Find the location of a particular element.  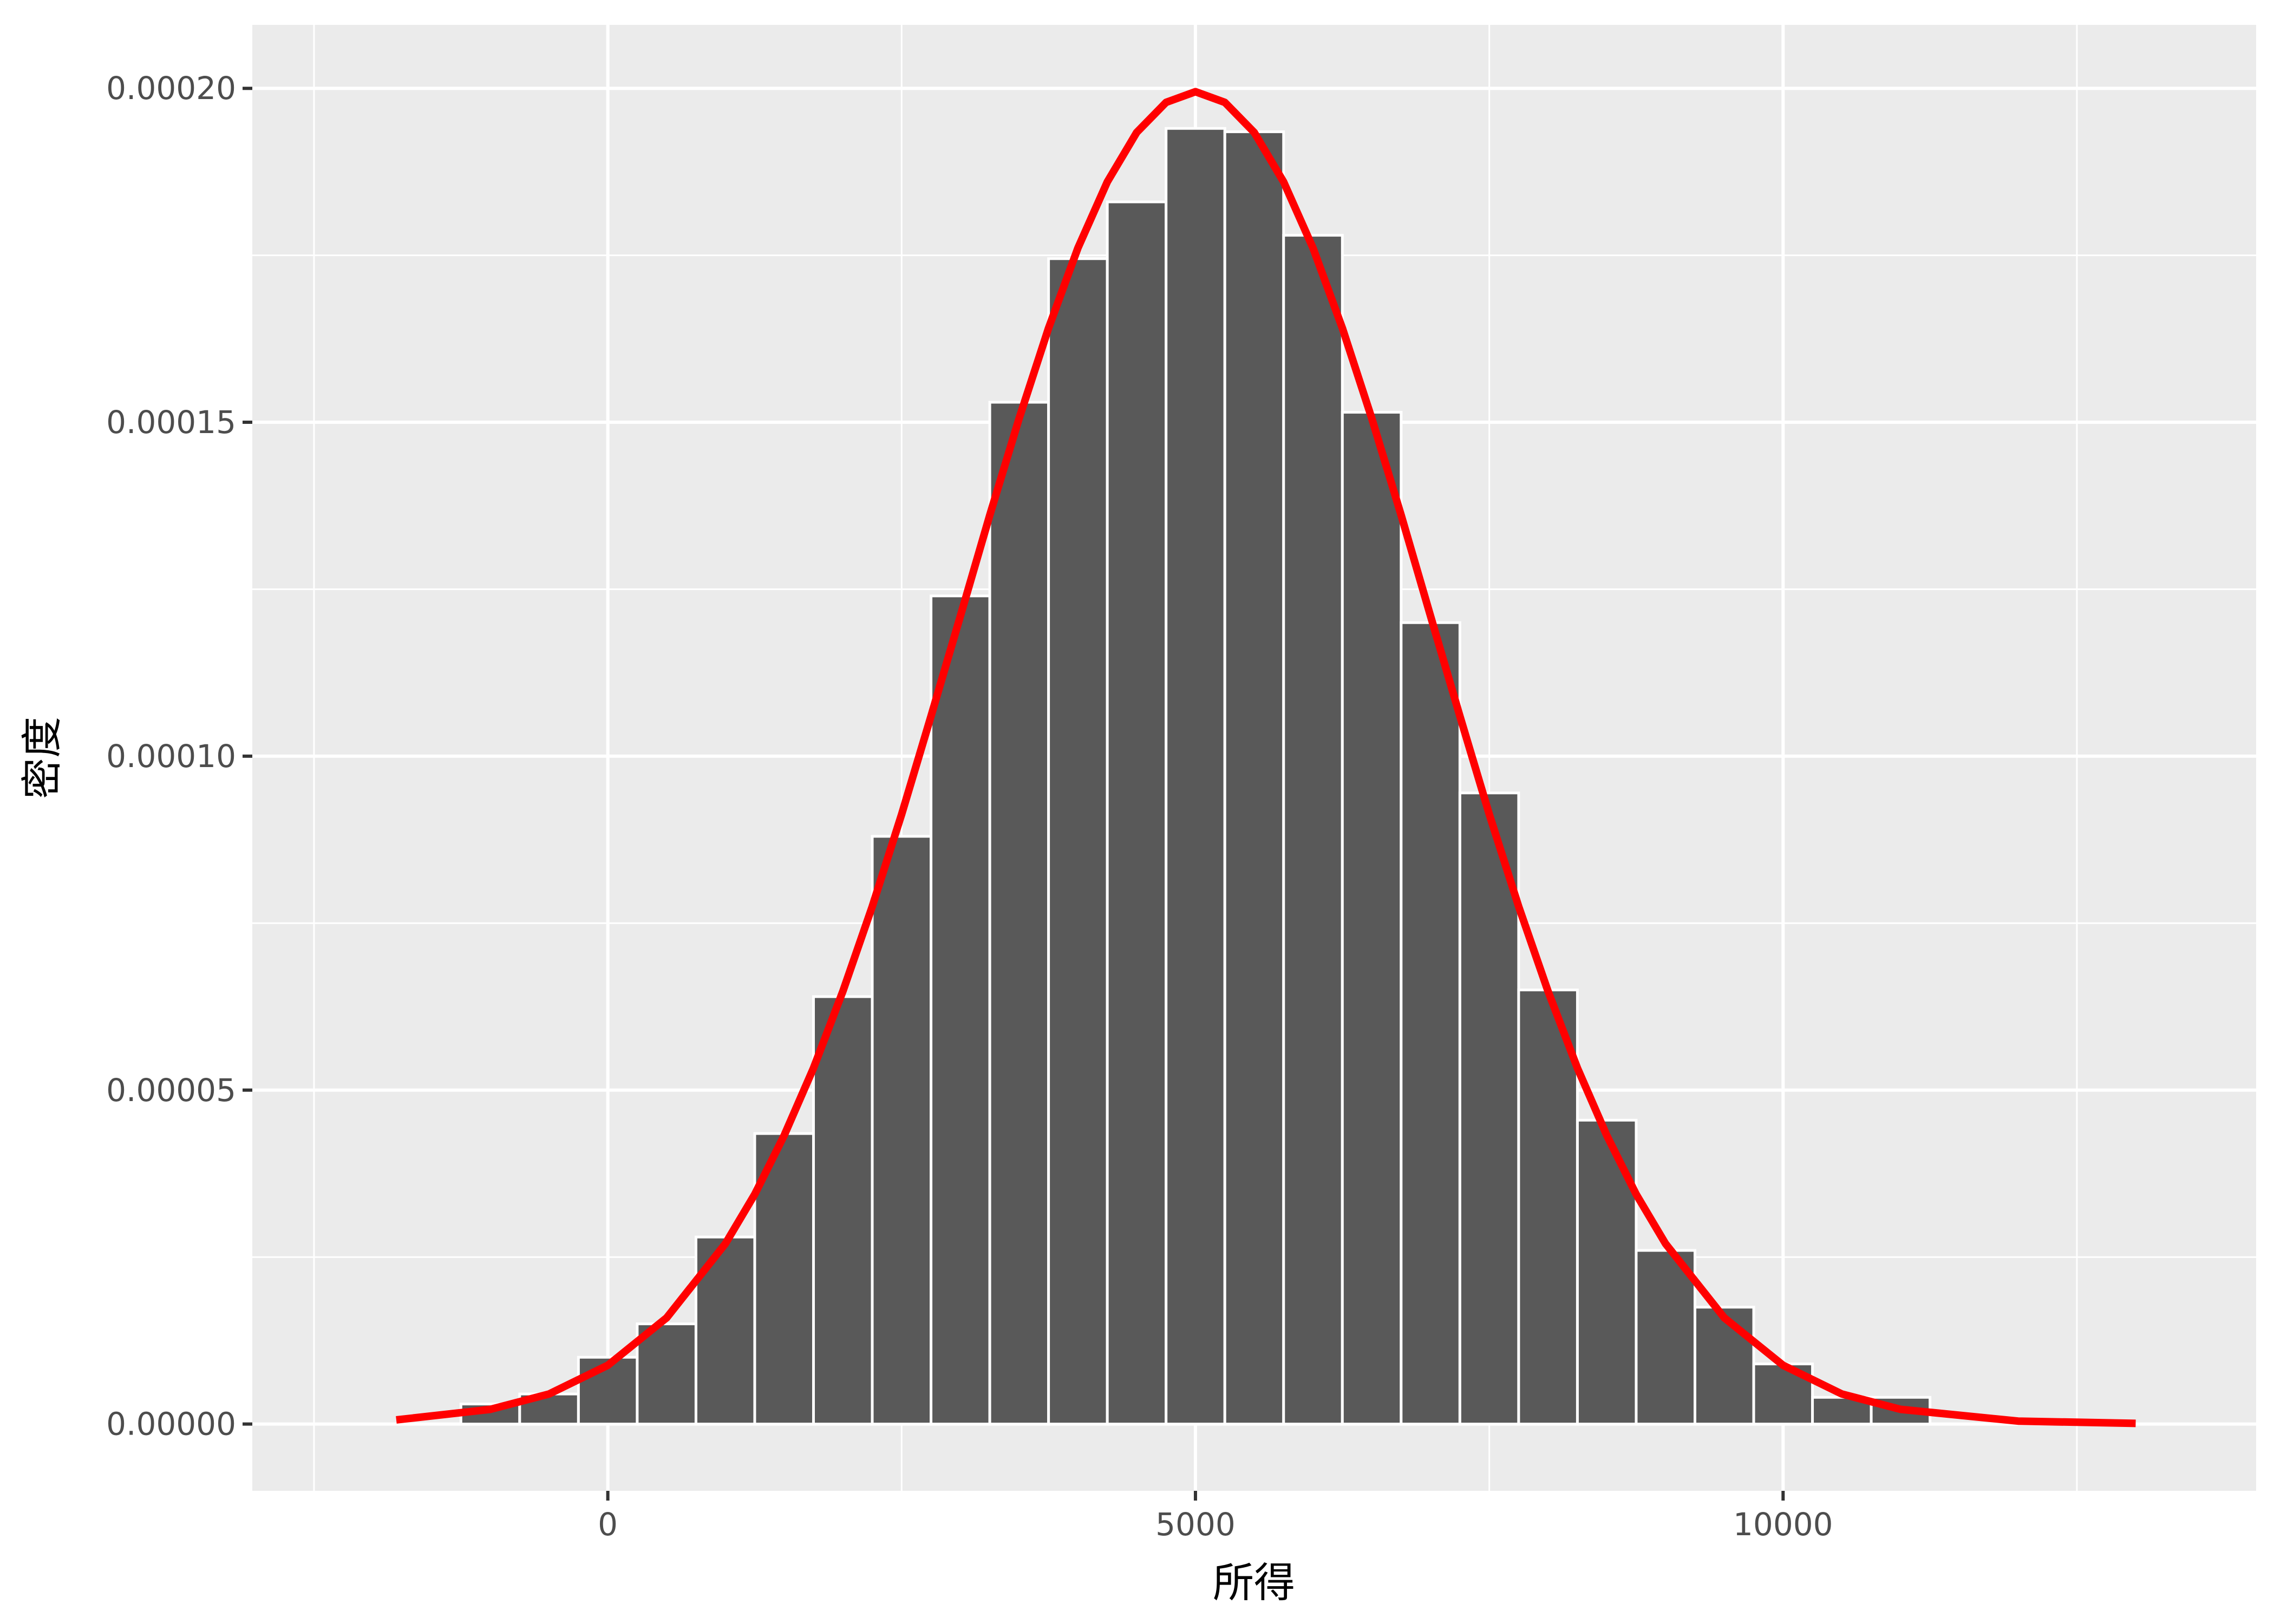

y-tick-label: 0.00010 is located at coordinates (171, 756).